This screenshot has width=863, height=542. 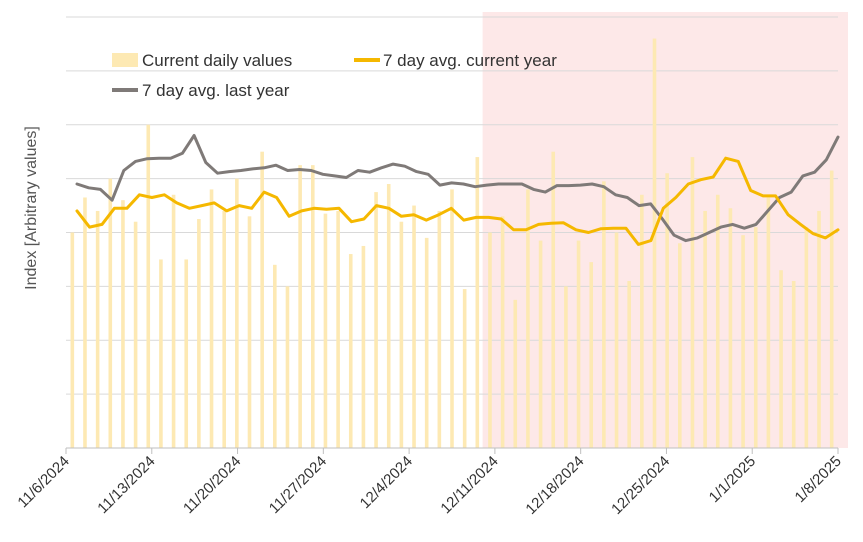 What do you see at coordinates (125, 60) in the screenshot?
I see `legend-swatch-current-daily` at bounding box center [125, 60].